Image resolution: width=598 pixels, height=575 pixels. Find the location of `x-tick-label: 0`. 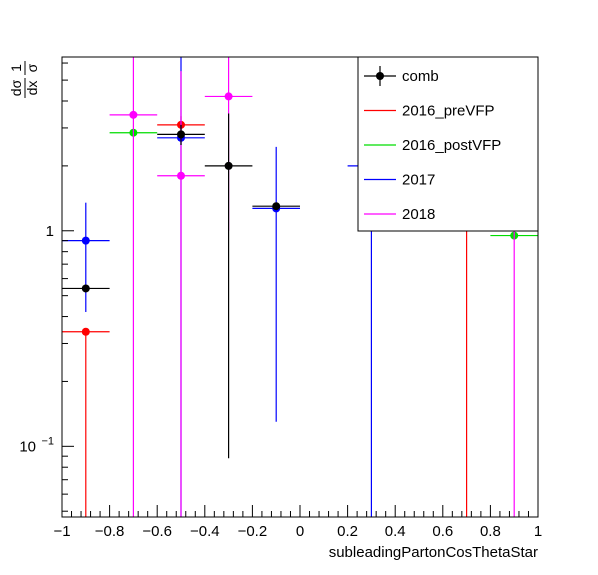

x-tick-label: 0 is located at coordinates (300, 531).